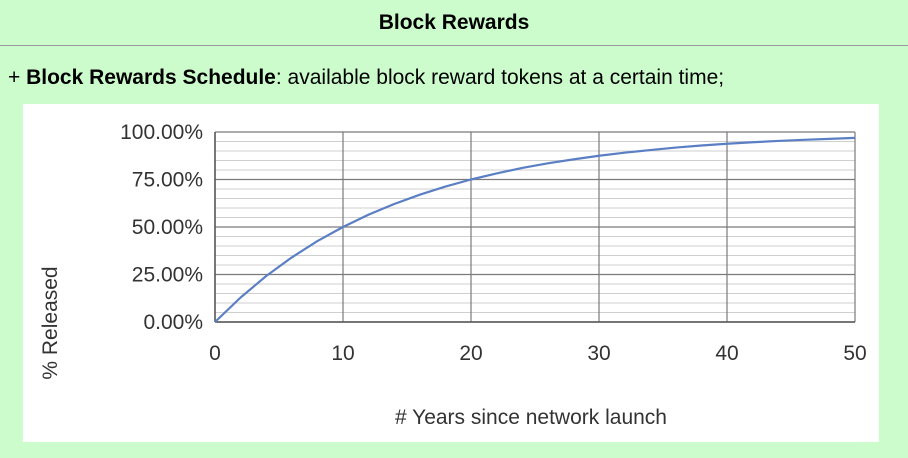 This screenshot has width=908, height=458. I want to click on y-tick-labels: 0.00% 25.00% 50.00% 75.00% 100.00%, so click(161, 227).